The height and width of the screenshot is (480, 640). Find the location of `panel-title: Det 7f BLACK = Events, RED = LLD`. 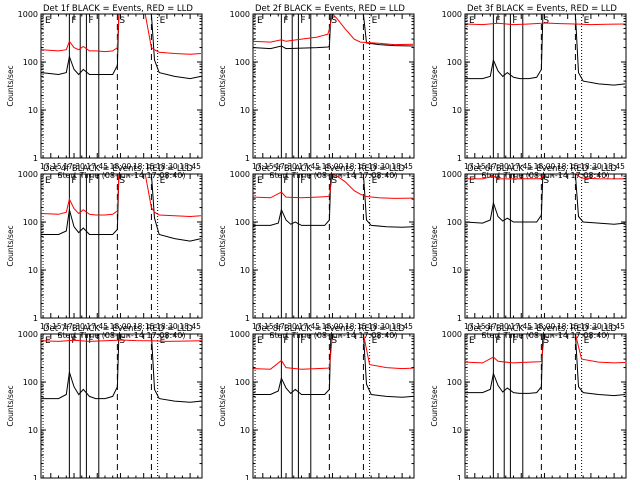

panel-title: Det 7f BLACK = Events, RED = LLD is located at coordinates (118, 329).